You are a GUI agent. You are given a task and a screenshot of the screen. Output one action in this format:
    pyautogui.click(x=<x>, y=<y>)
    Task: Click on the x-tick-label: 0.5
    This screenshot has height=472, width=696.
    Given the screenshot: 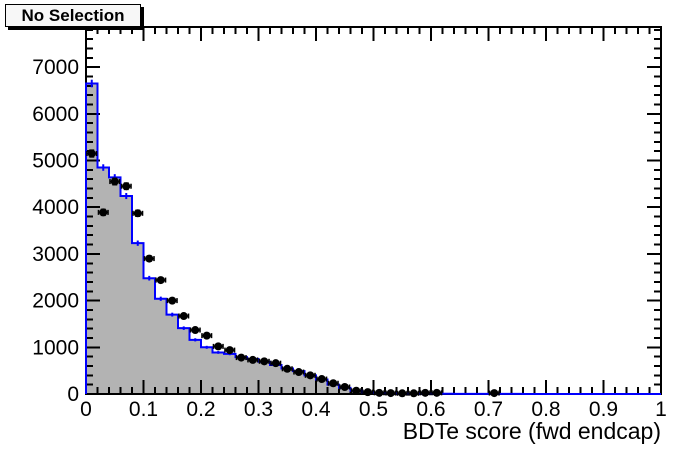 What is the action you would take?
    pyautogui.click(x=373, y=409)
    